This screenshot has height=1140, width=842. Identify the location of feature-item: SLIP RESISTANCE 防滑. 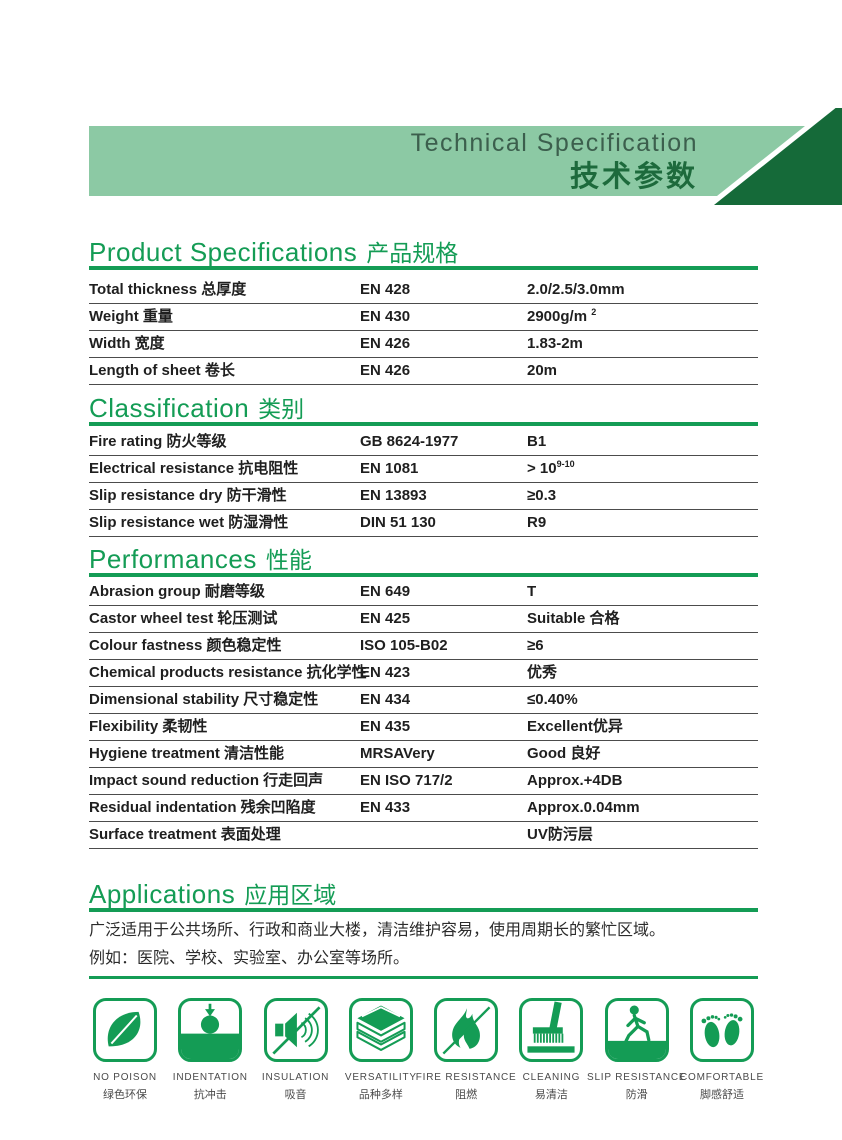
(636, 1050).